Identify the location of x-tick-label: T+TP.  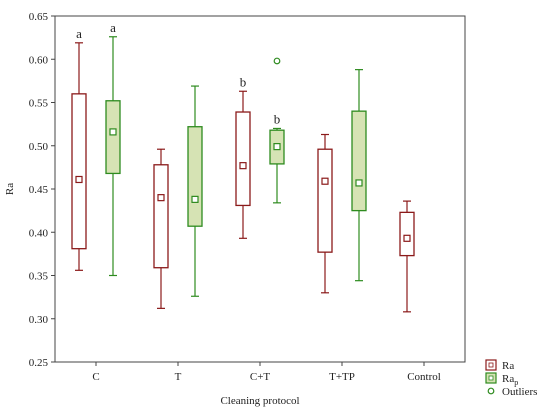
(342, 377).